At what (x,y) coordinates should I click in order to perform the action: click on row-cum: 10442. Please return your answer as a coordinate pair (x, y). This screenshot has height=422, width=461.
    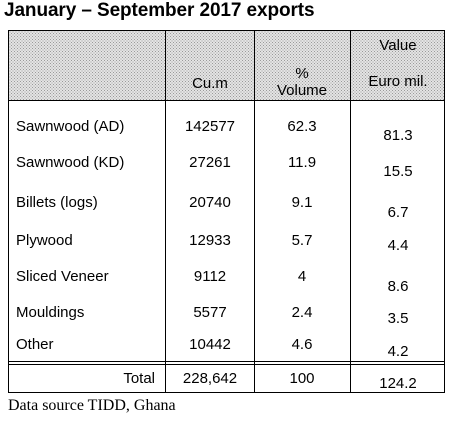
    Looking at the image, I should click on (210, 344).